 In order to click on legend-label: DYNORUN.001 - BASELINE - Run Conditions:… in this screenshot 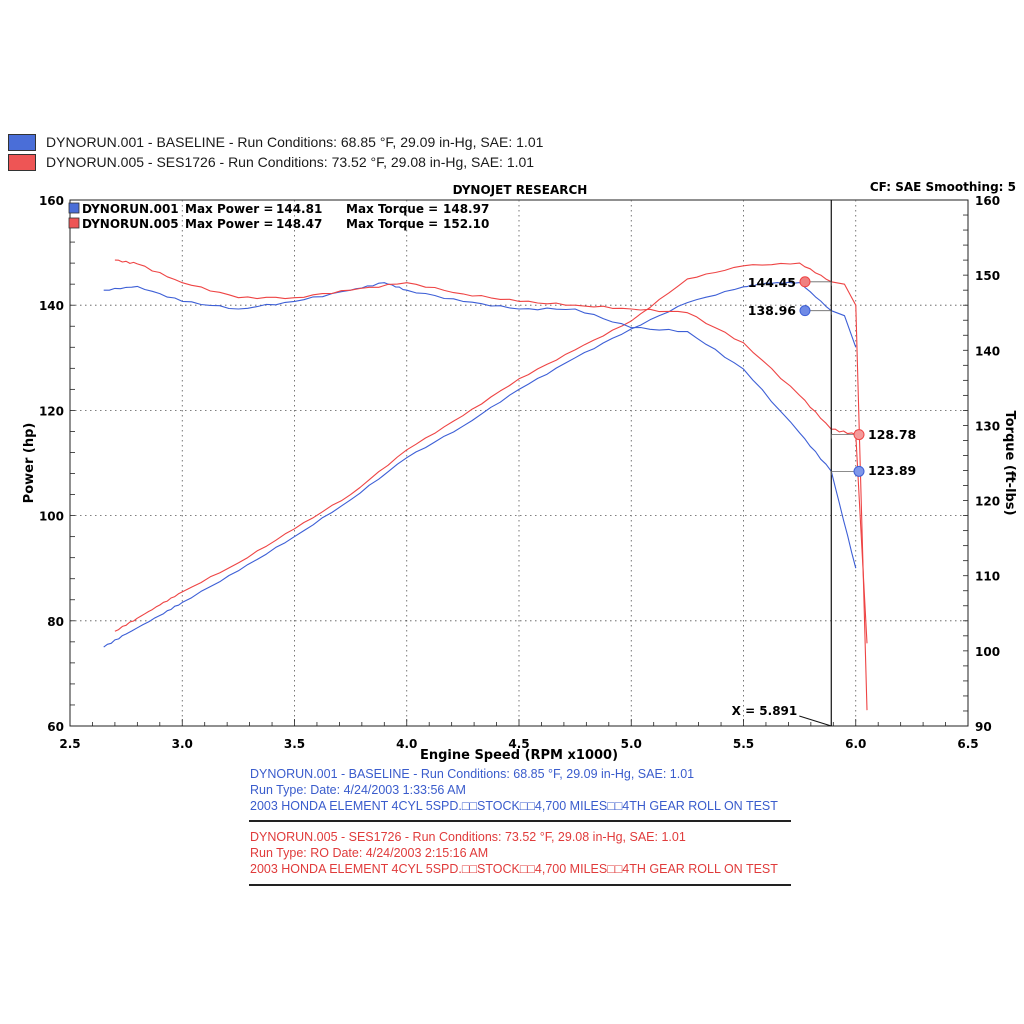, I will do `click(295, 142)`.